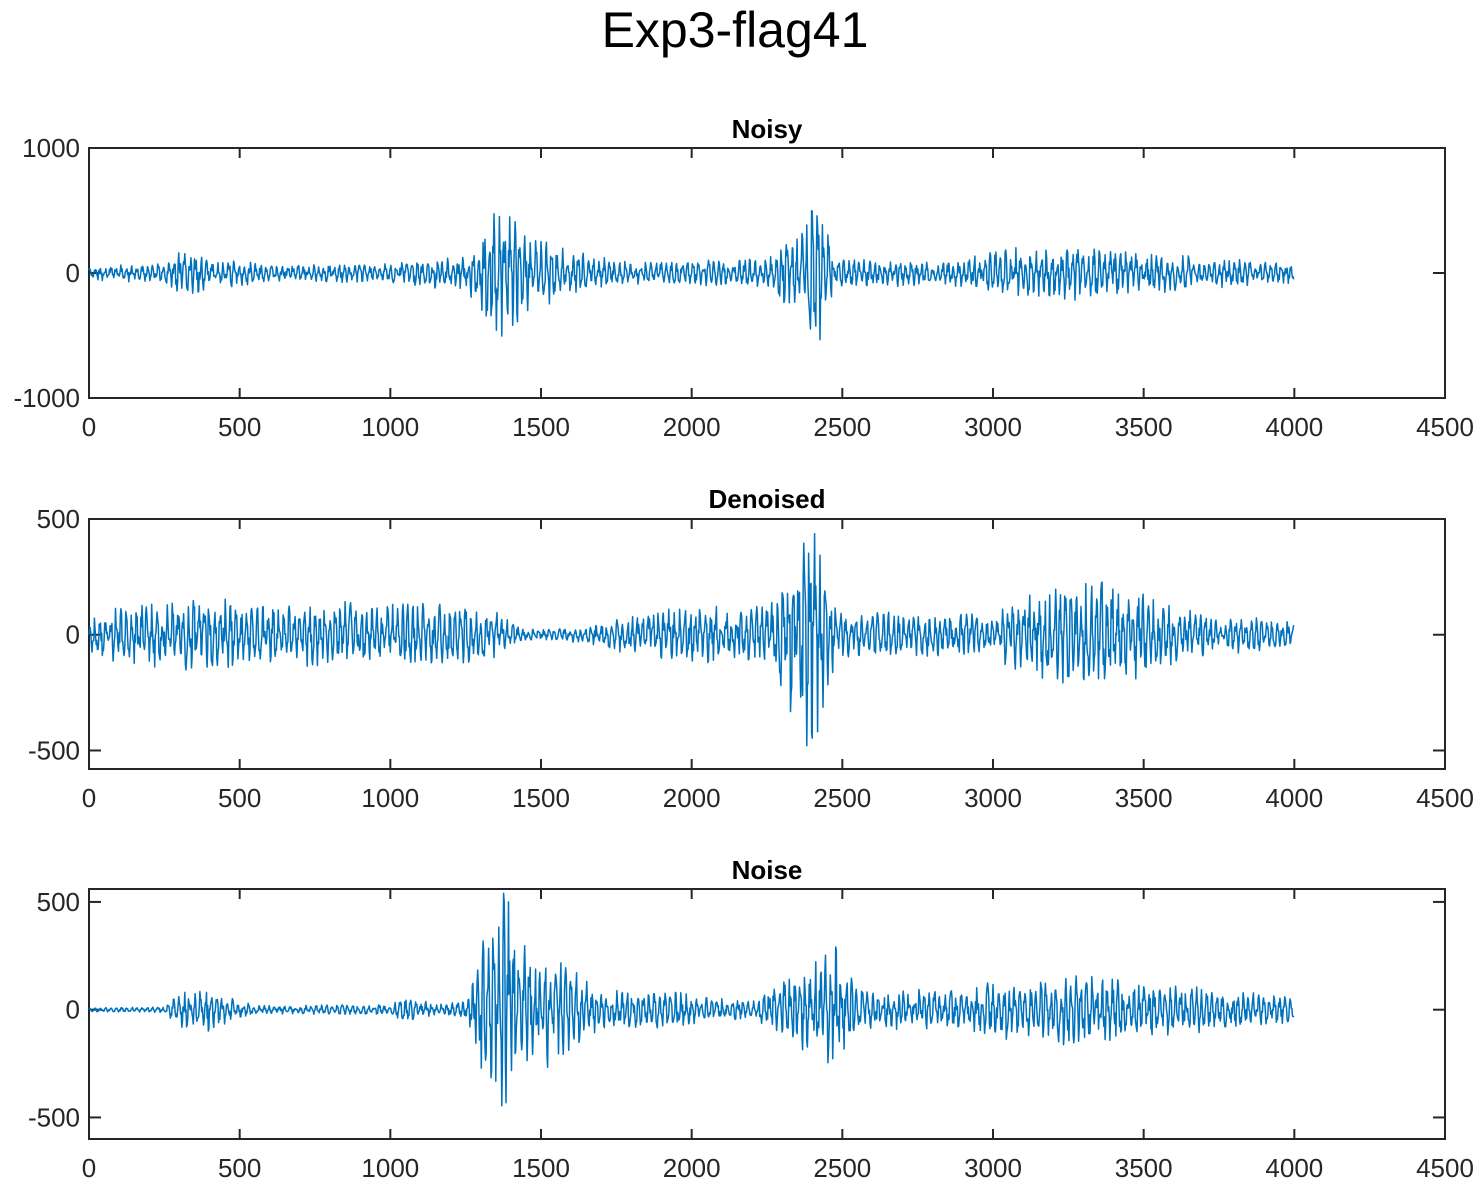  What do you see at coordinates (767, 870) in the screenshot?
I see `subplot-title: Noise` at bounding box center [767, 870].